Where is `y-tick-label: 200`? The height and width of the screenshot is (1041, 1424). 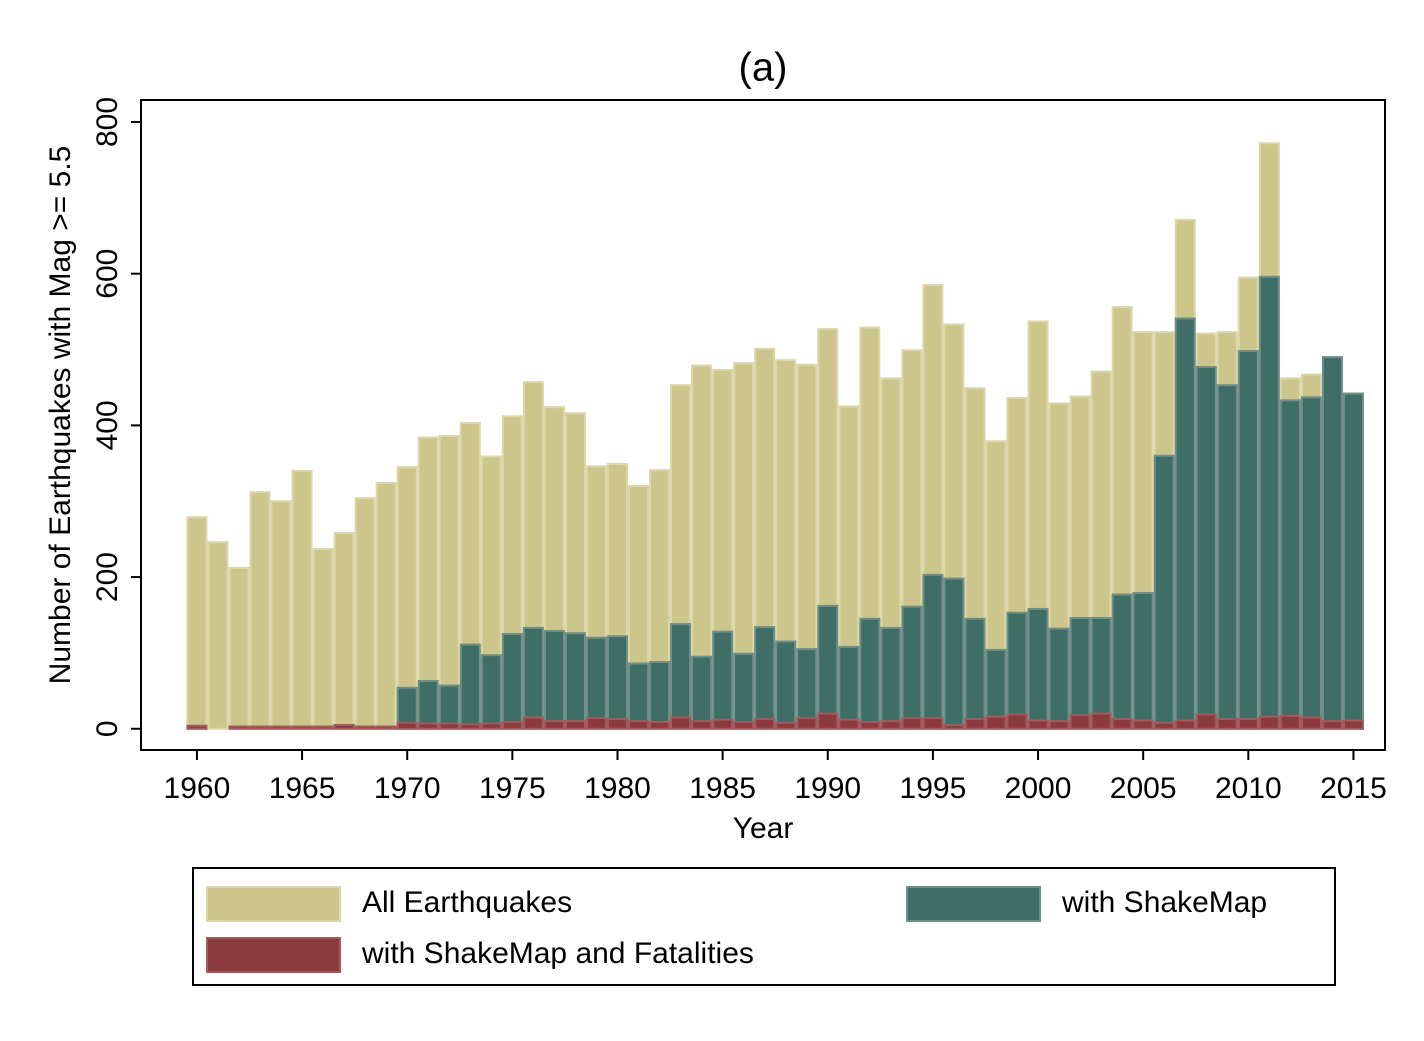 y-tick-label: 200 is located at coordinates (107, 577).